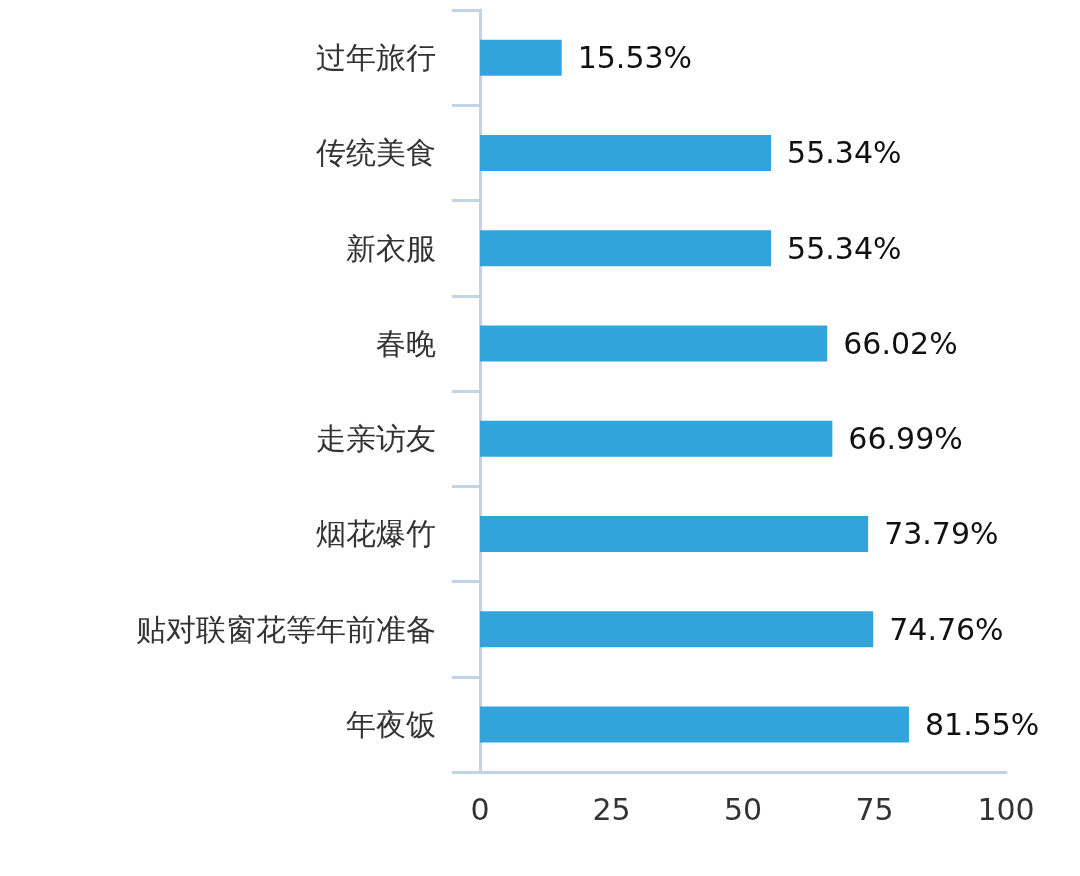 This screenshot has height=876, width=1080. What do you see at coordinates (1006, 809) in the screenshot?
I see `x-tick-label: 100` at bounding box center [1006, 809].